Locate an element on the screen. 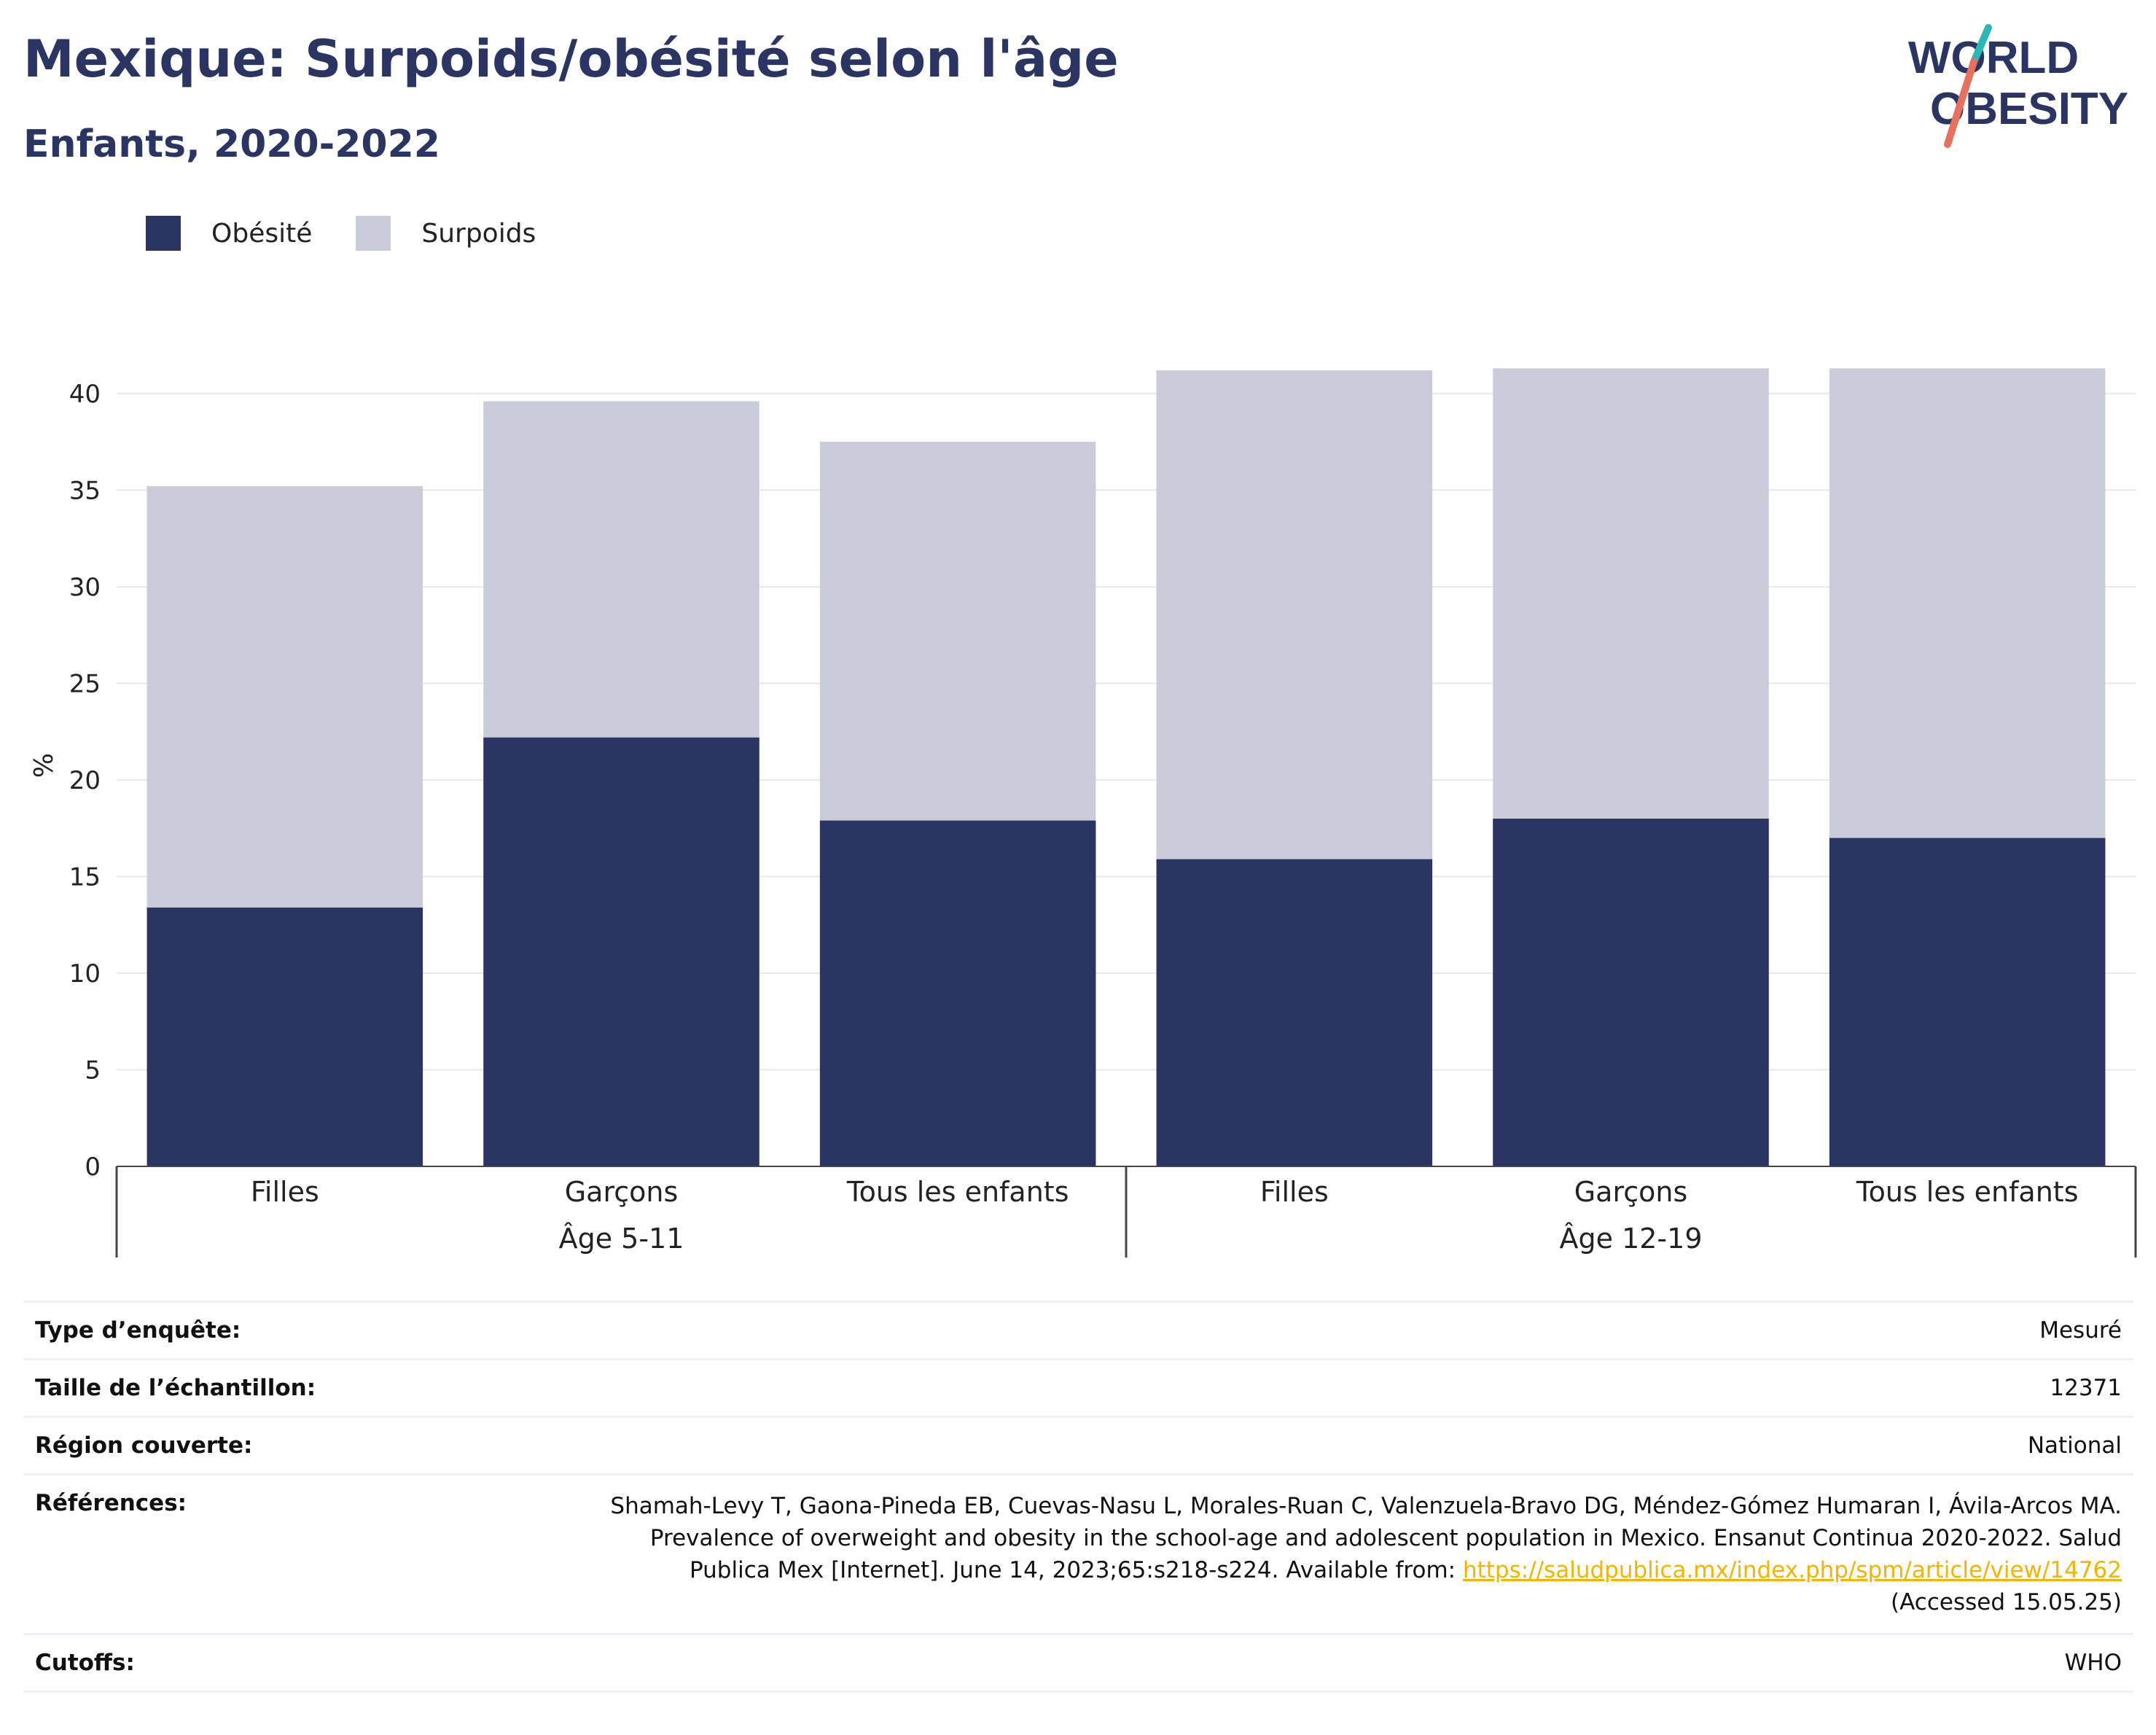  y-tick-label: 10 is located at coordinates (85, 974).